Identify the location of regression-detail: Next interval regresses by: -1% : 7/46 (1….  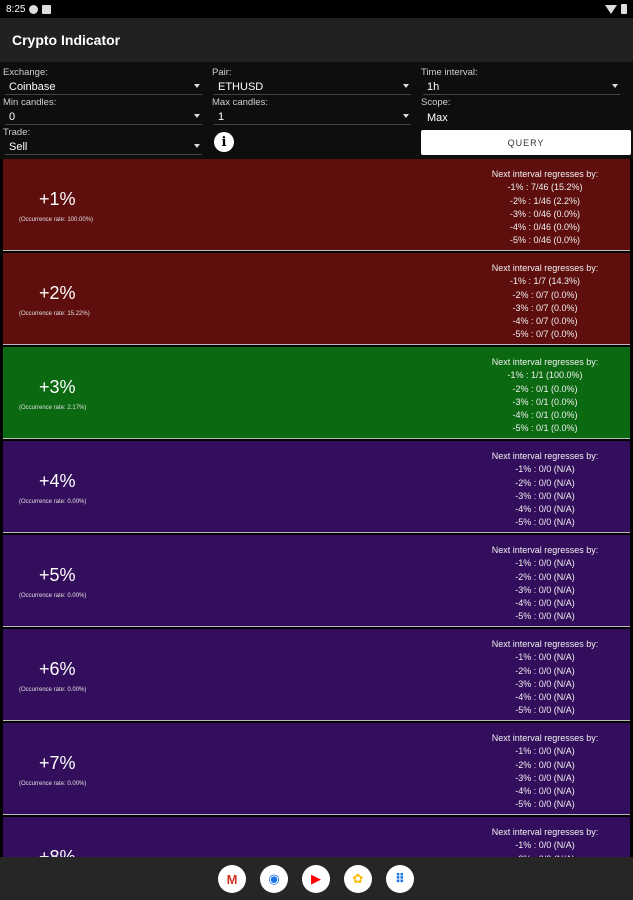
(545, 208).